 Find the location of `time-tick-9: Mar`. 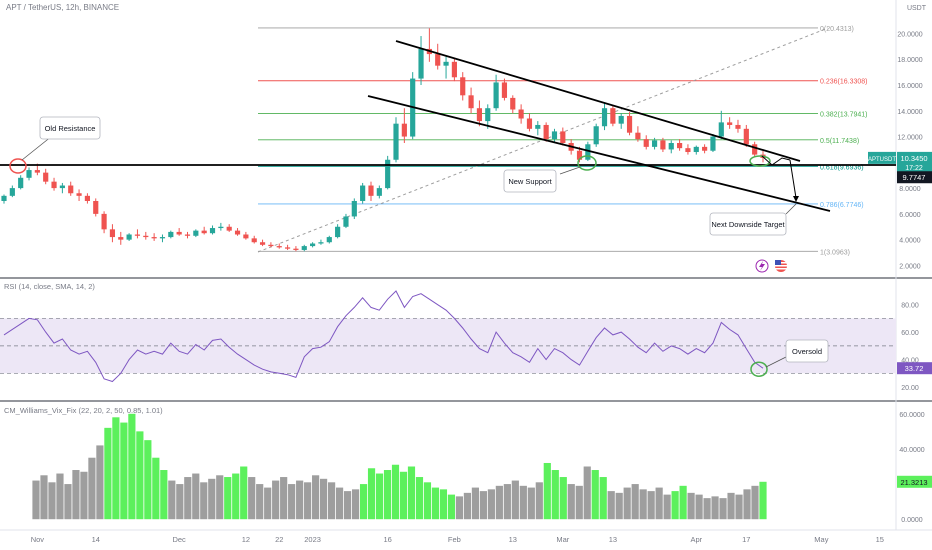

time-tick-9: Mar is located at coordinates (562, 539).